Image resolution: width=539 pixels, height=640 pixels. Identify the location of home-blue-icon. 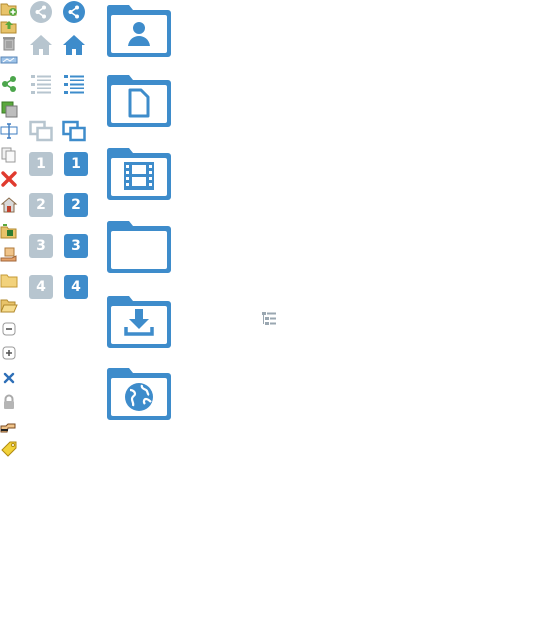
(74, 45).